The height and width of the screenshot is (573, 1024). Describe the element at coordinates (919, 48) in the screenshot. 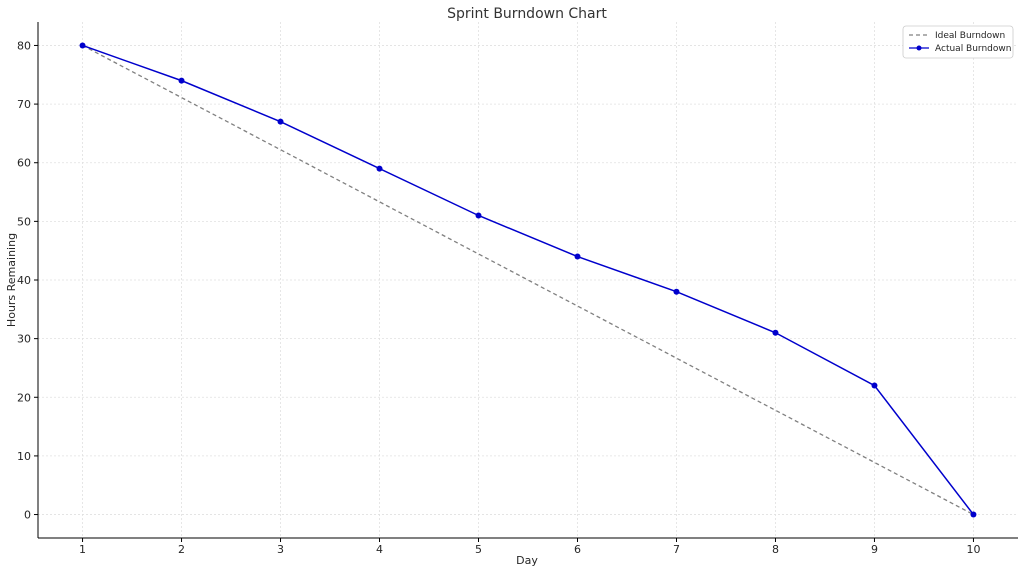

I see `legend-actual-marker` at that location.